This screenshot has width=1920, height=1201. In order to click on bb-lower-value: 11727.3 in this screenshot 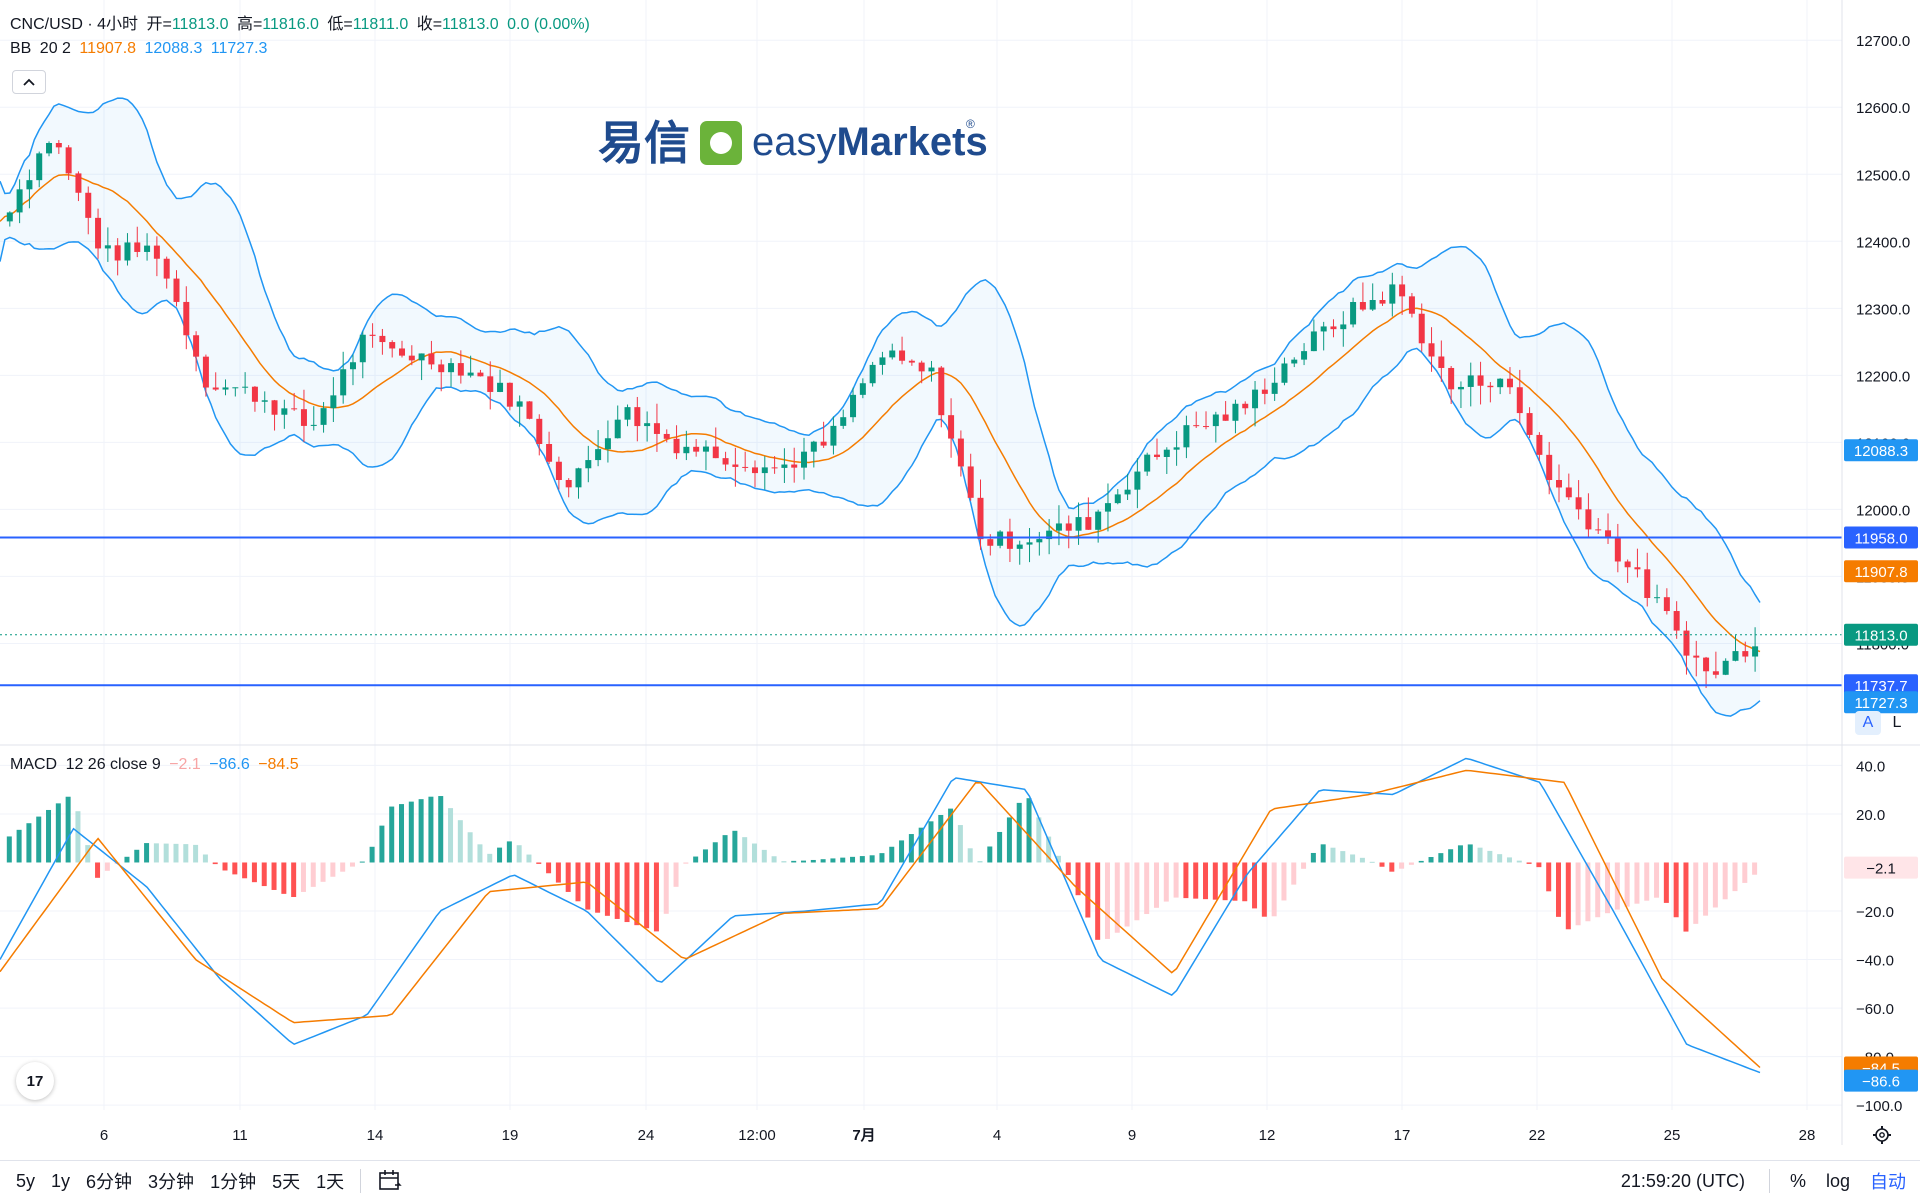, I will do `click(239, 48)`.